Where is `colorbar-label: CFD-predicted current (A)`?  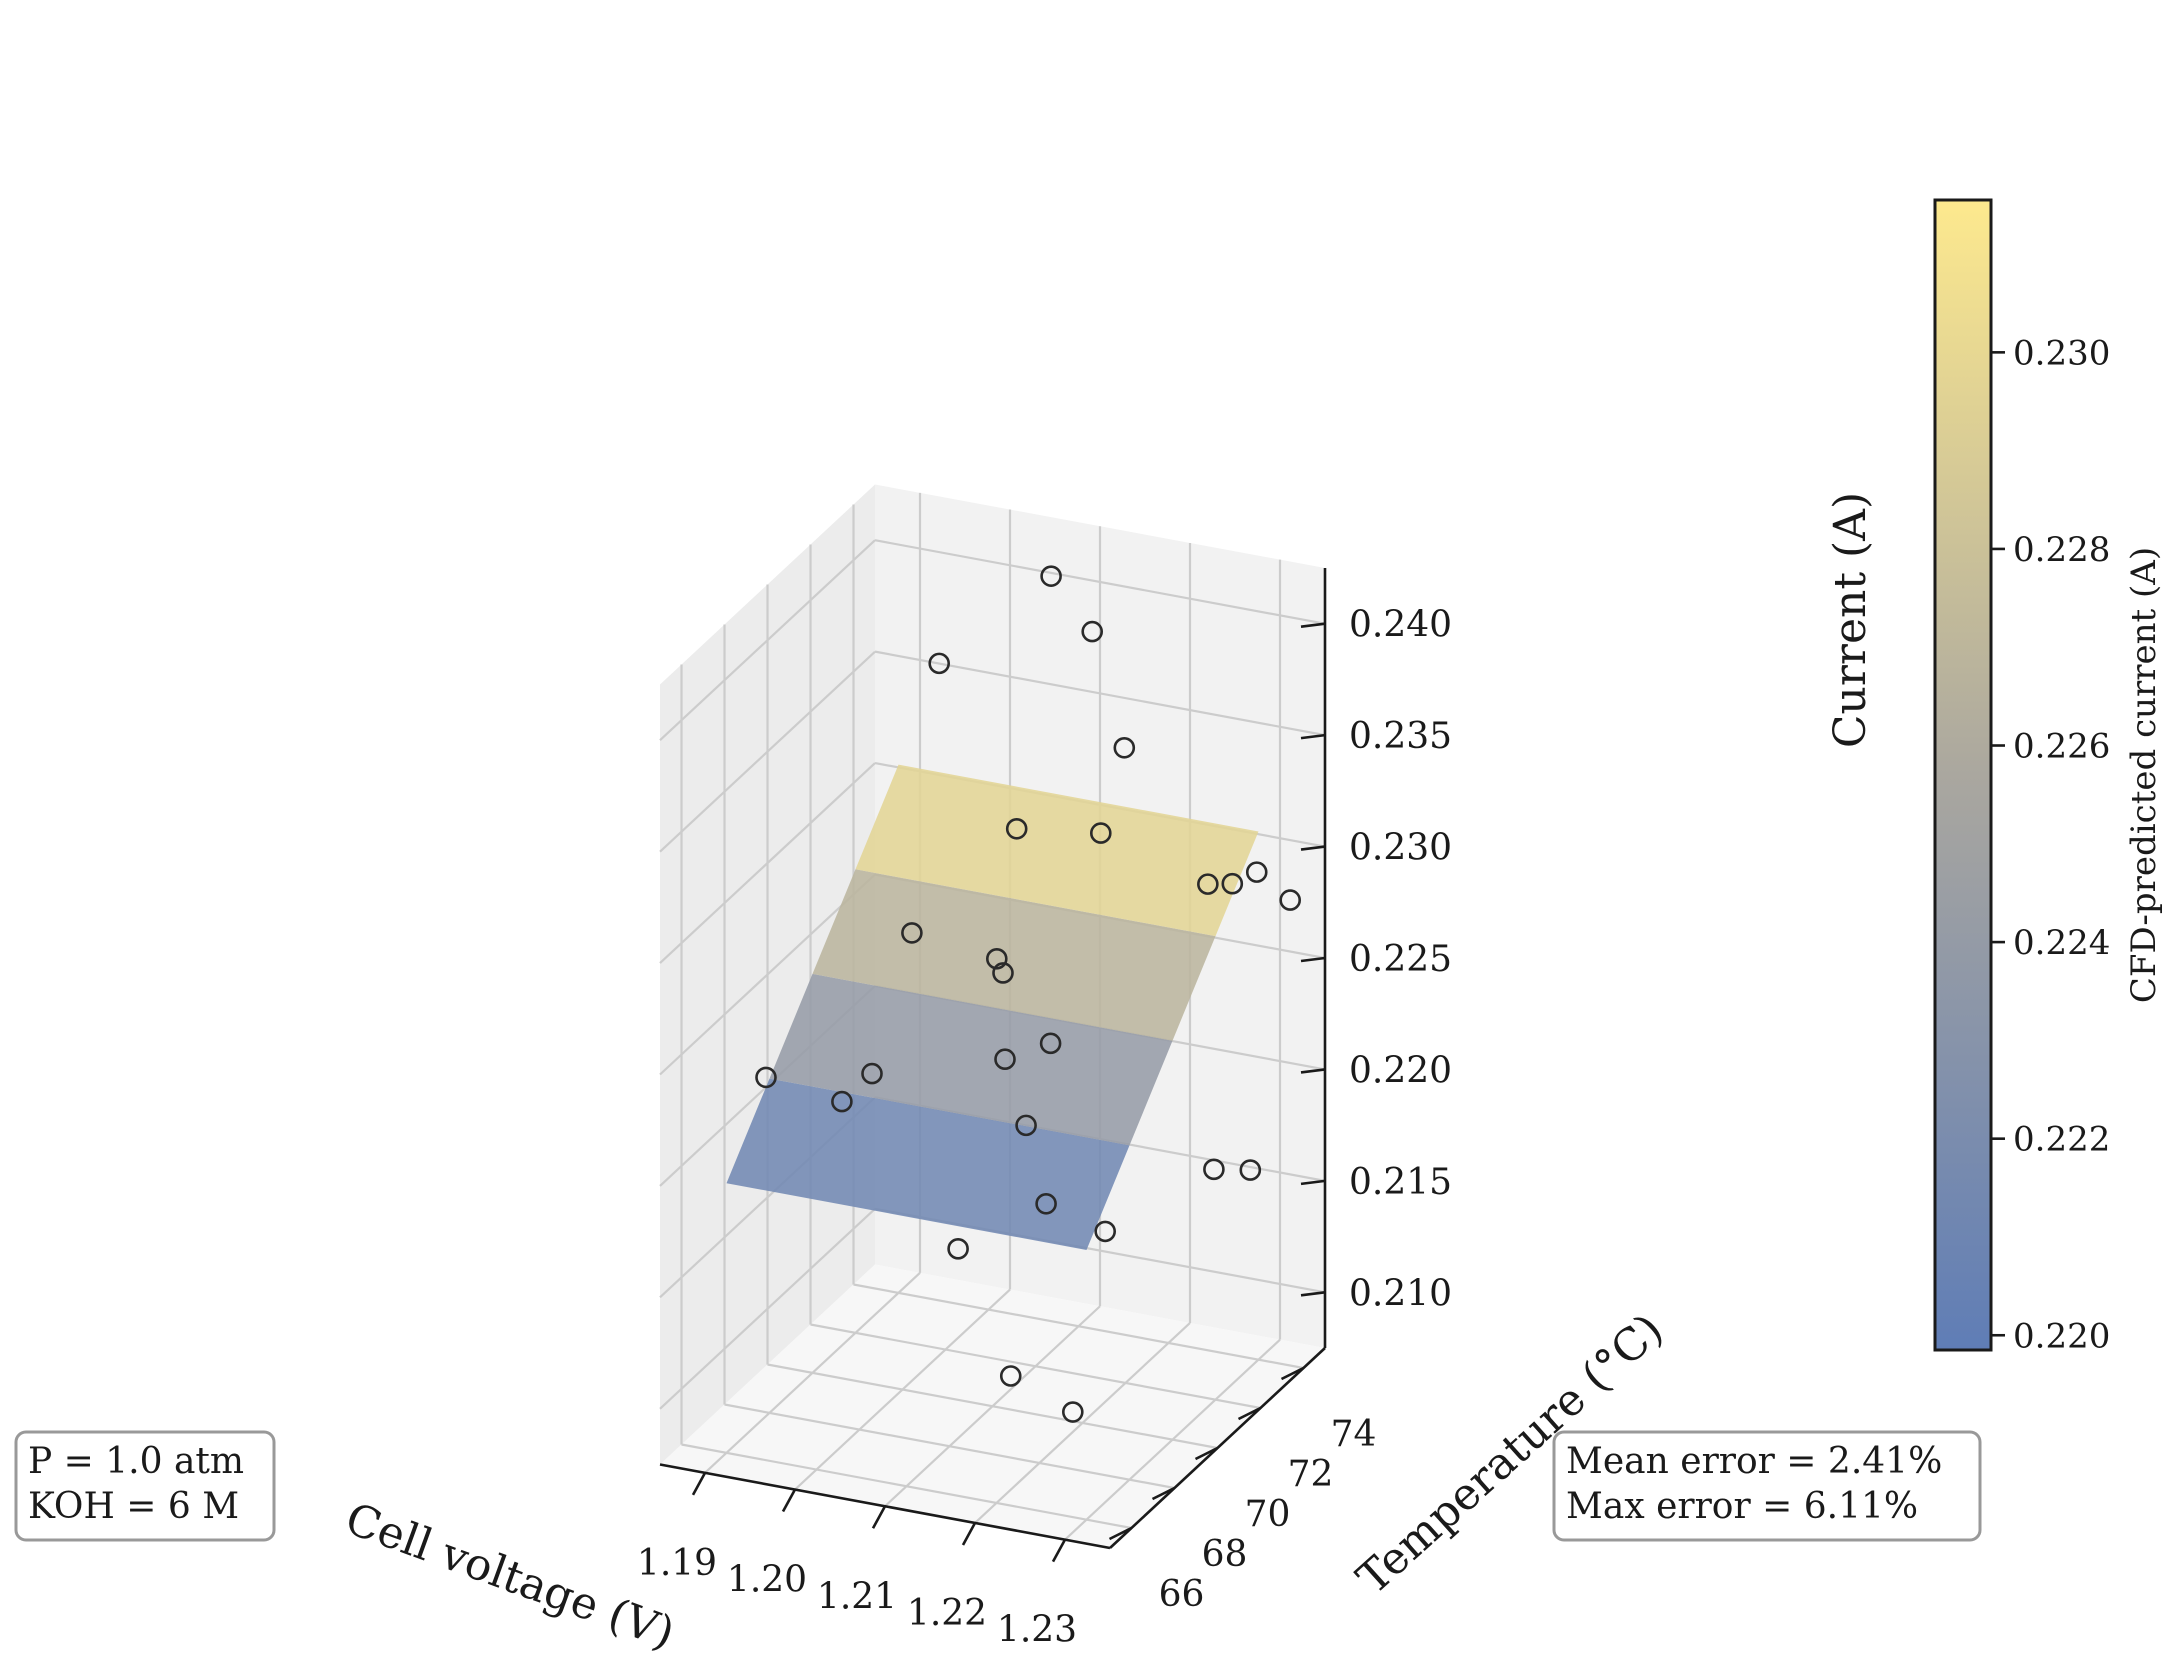
colorbar-label: CFD-predicted current (A) is located at coordinates (2144, 775).